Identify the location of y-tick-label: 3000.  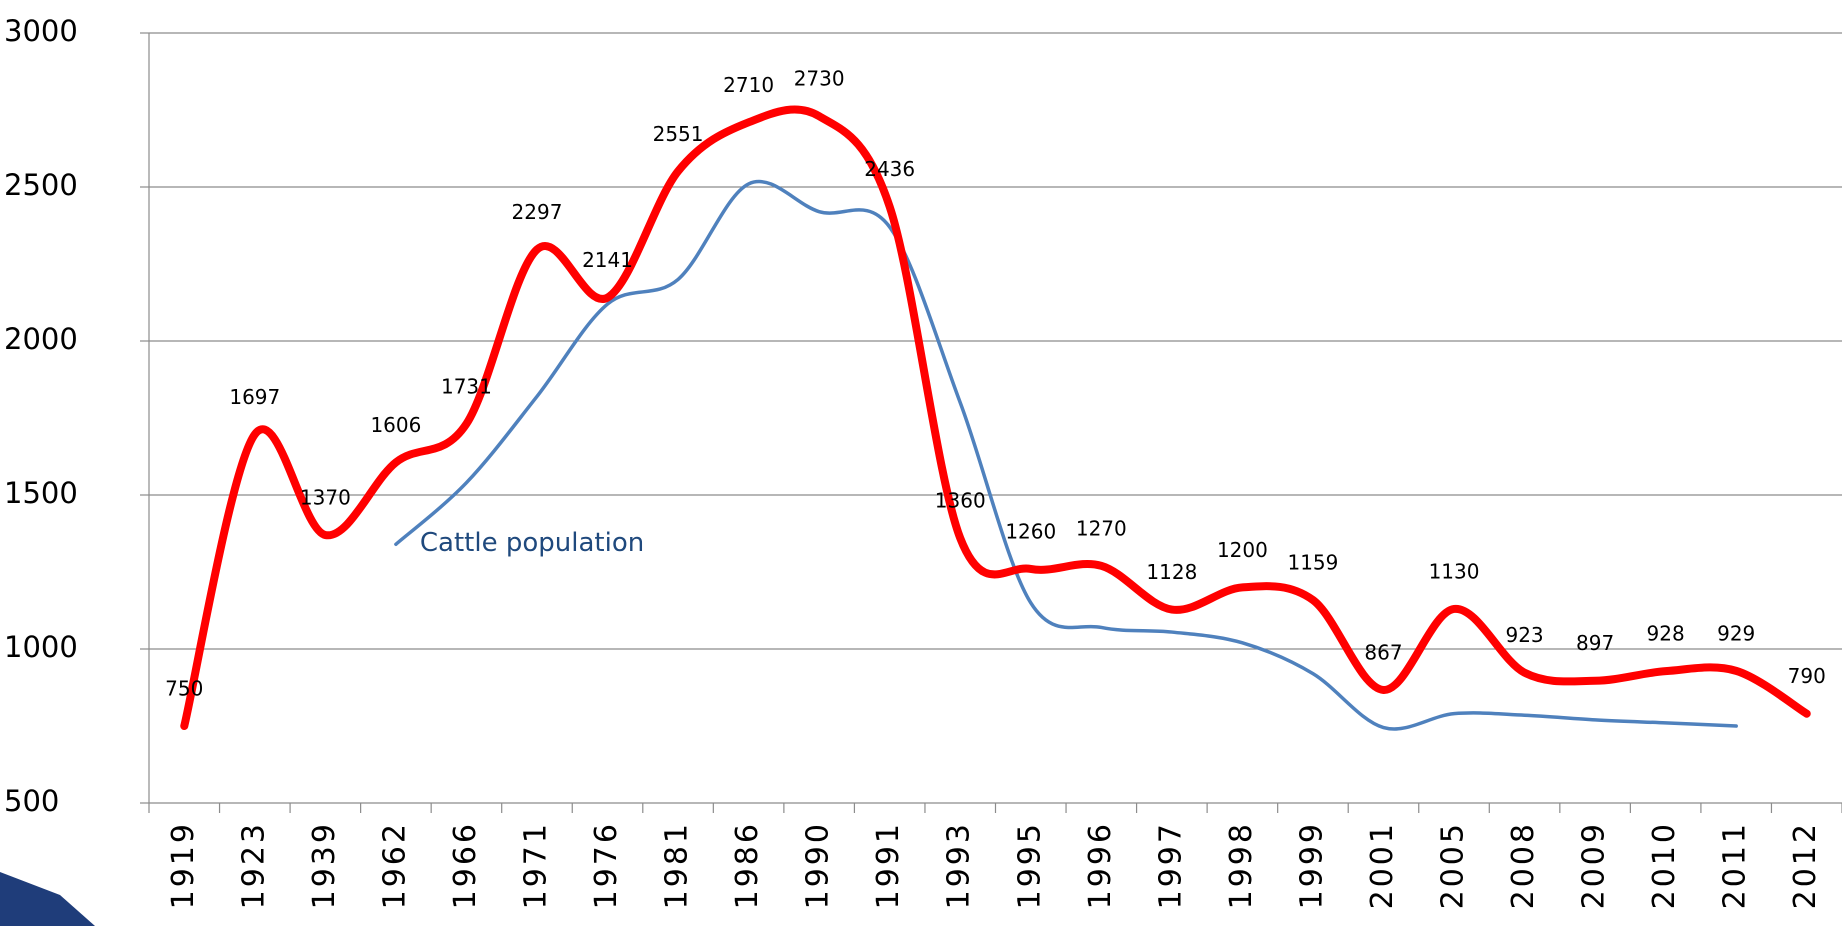
(41, 31).